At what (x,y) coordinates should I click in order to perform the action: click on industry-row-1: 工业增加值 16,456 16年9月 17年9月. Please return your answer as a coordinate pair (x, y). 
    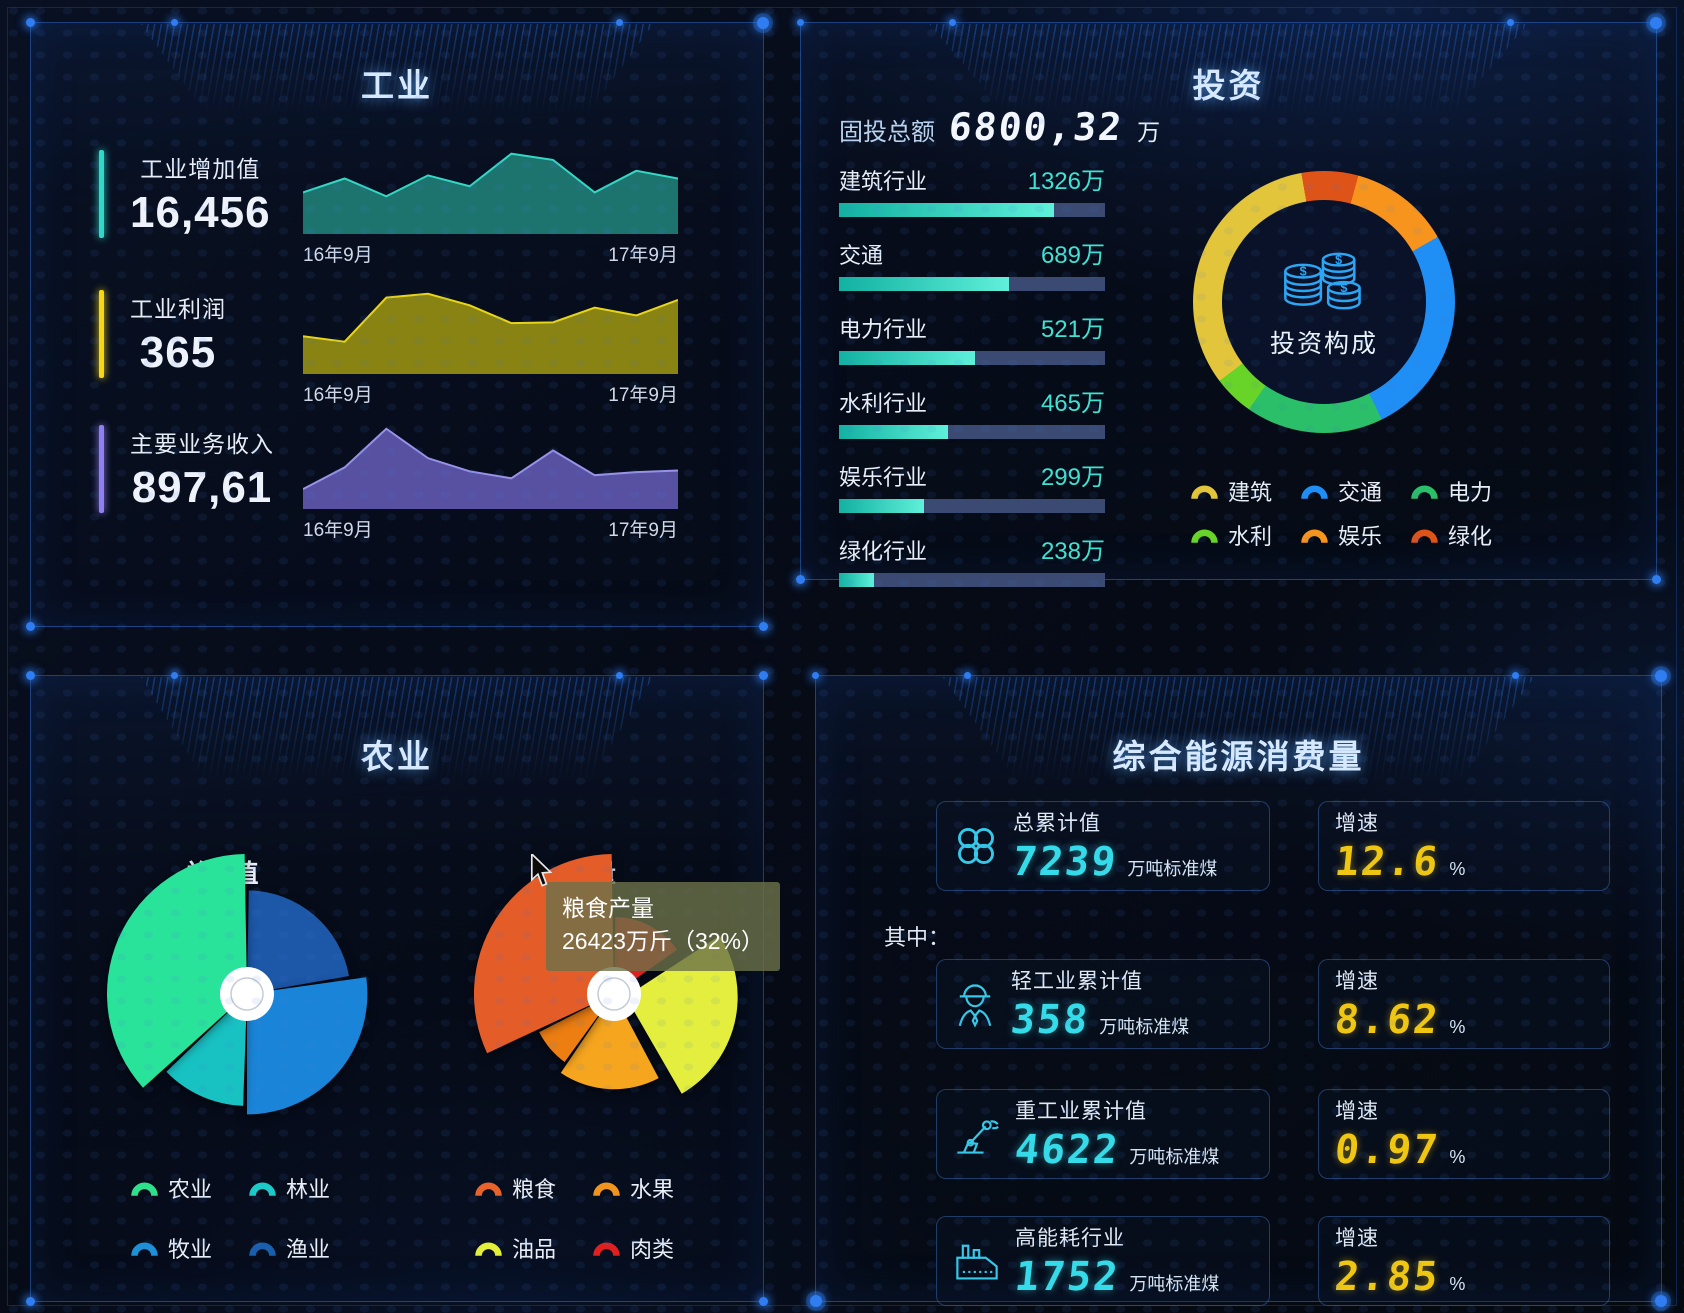
    Looking at the image, I should click on (397, 209).